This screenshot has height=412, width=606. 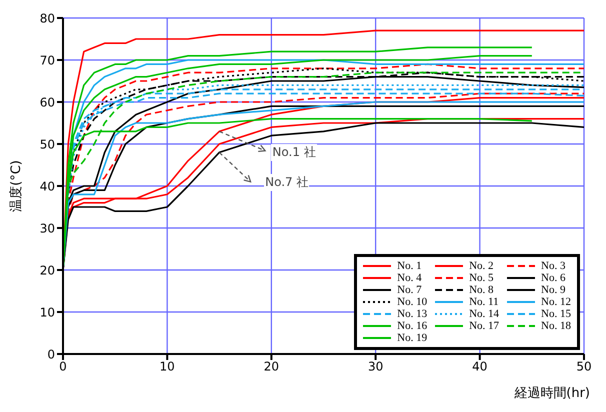 What do you see at coordinates (481, 266) in the screenshot?
I see `legend-label: No. 2` at bounding box center [481, 266].